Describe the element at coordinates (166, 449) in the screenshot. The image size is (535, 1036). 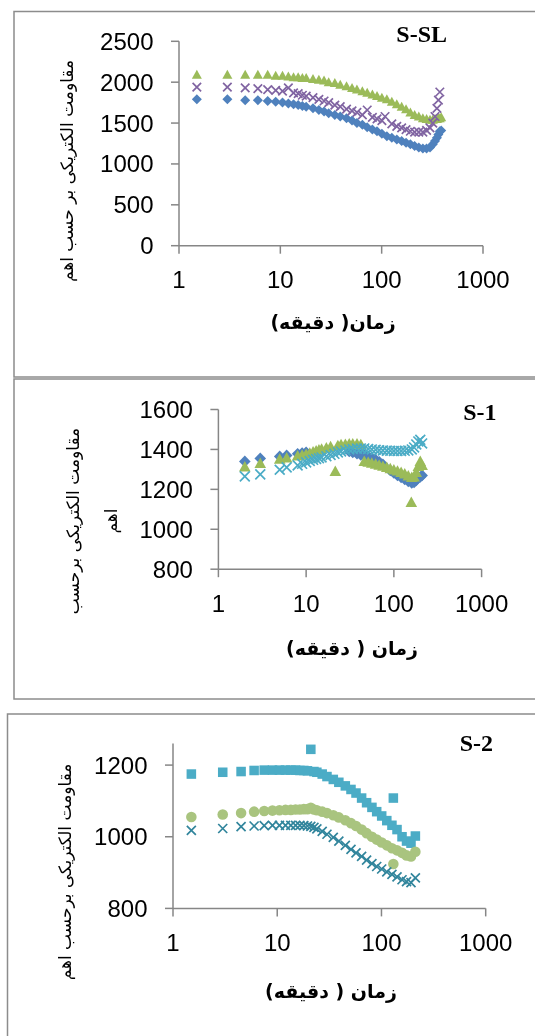
I see `y-tick-label: 1400` at that location.